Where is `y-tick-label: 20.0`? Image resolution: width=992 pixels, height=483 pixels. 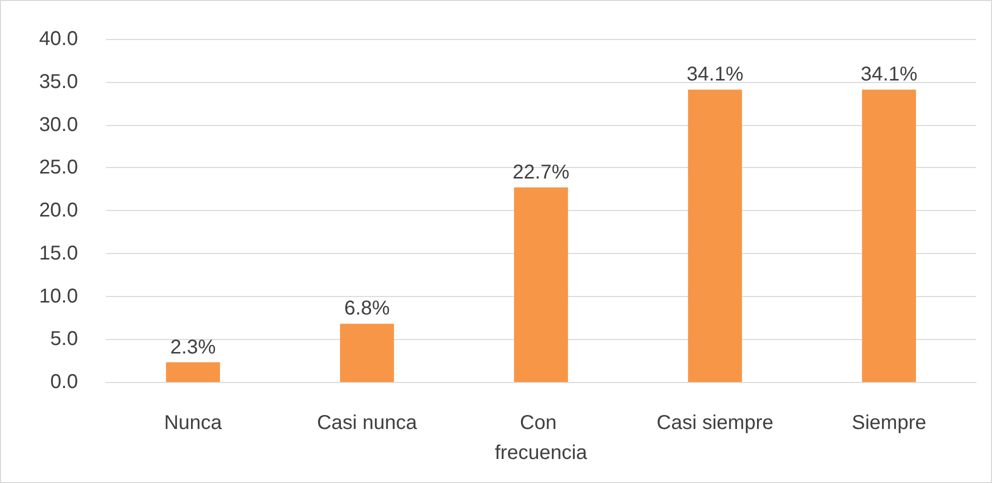 y-tick-label: 20.0 is located at coordinates (58, 211).